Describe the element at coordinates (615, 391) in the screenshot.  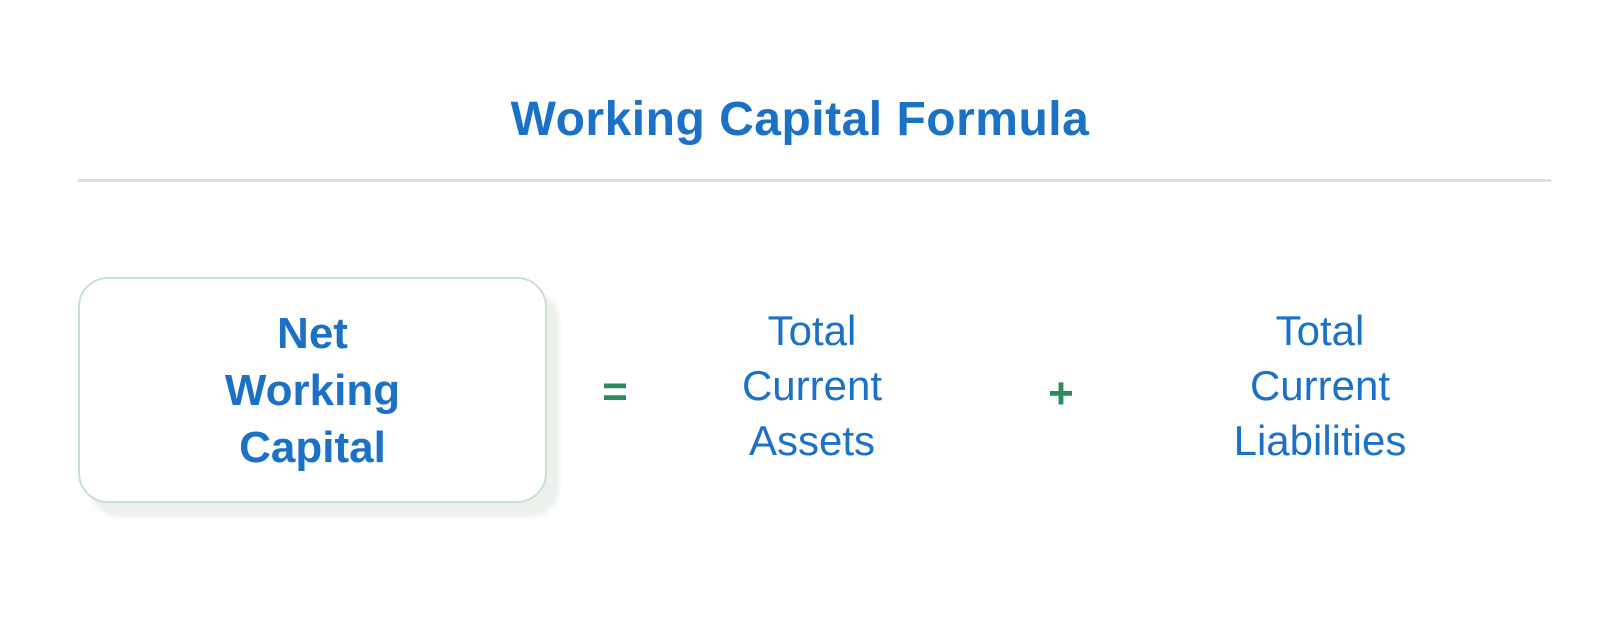
I see `equals-operator: =` at that location.